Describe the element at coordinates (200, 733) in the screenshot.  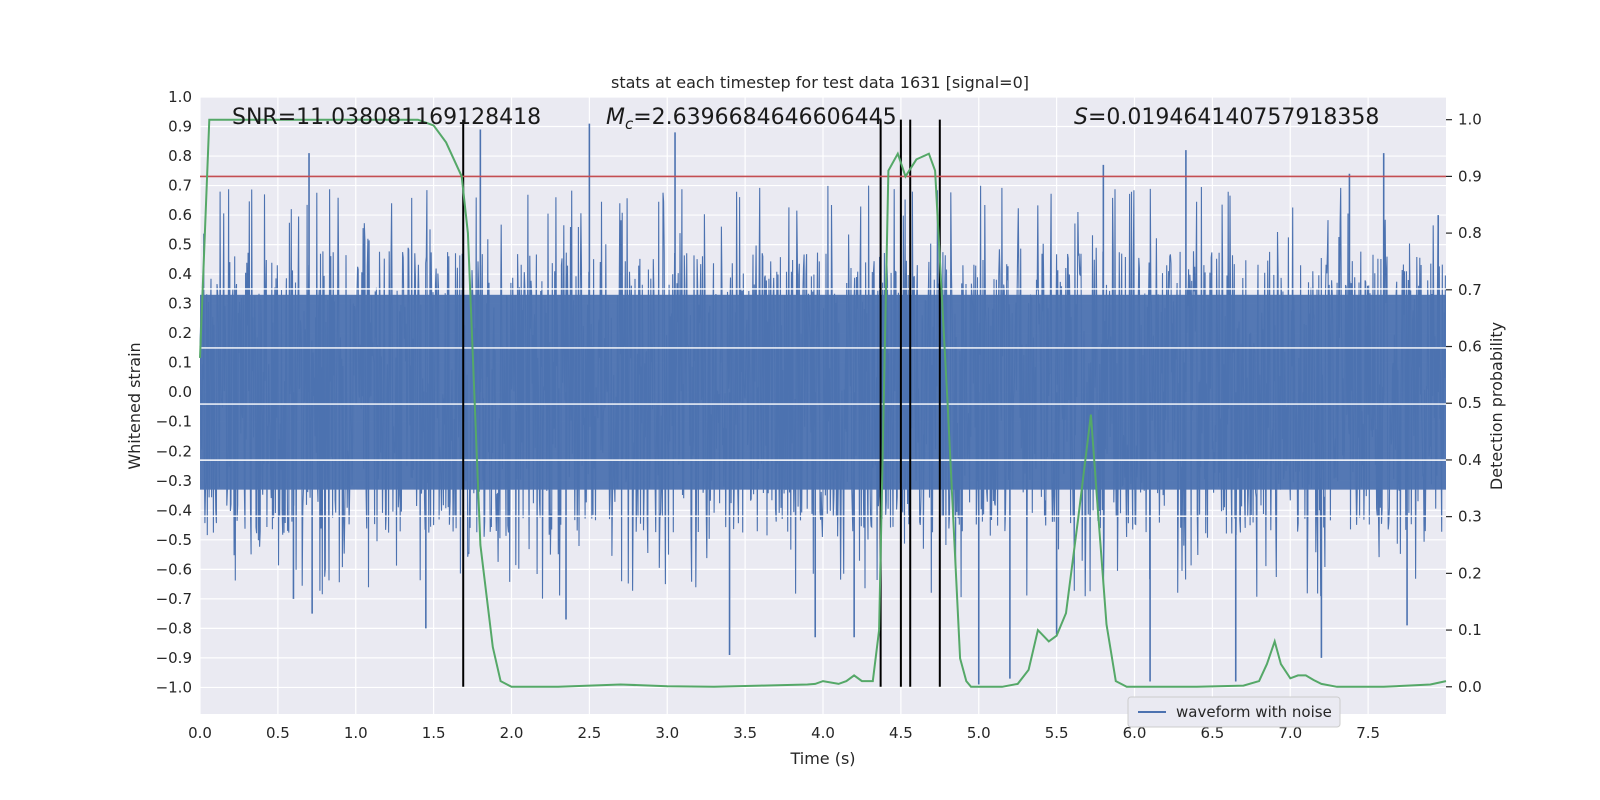
I see `x-tick-label: 0.0` at that location.